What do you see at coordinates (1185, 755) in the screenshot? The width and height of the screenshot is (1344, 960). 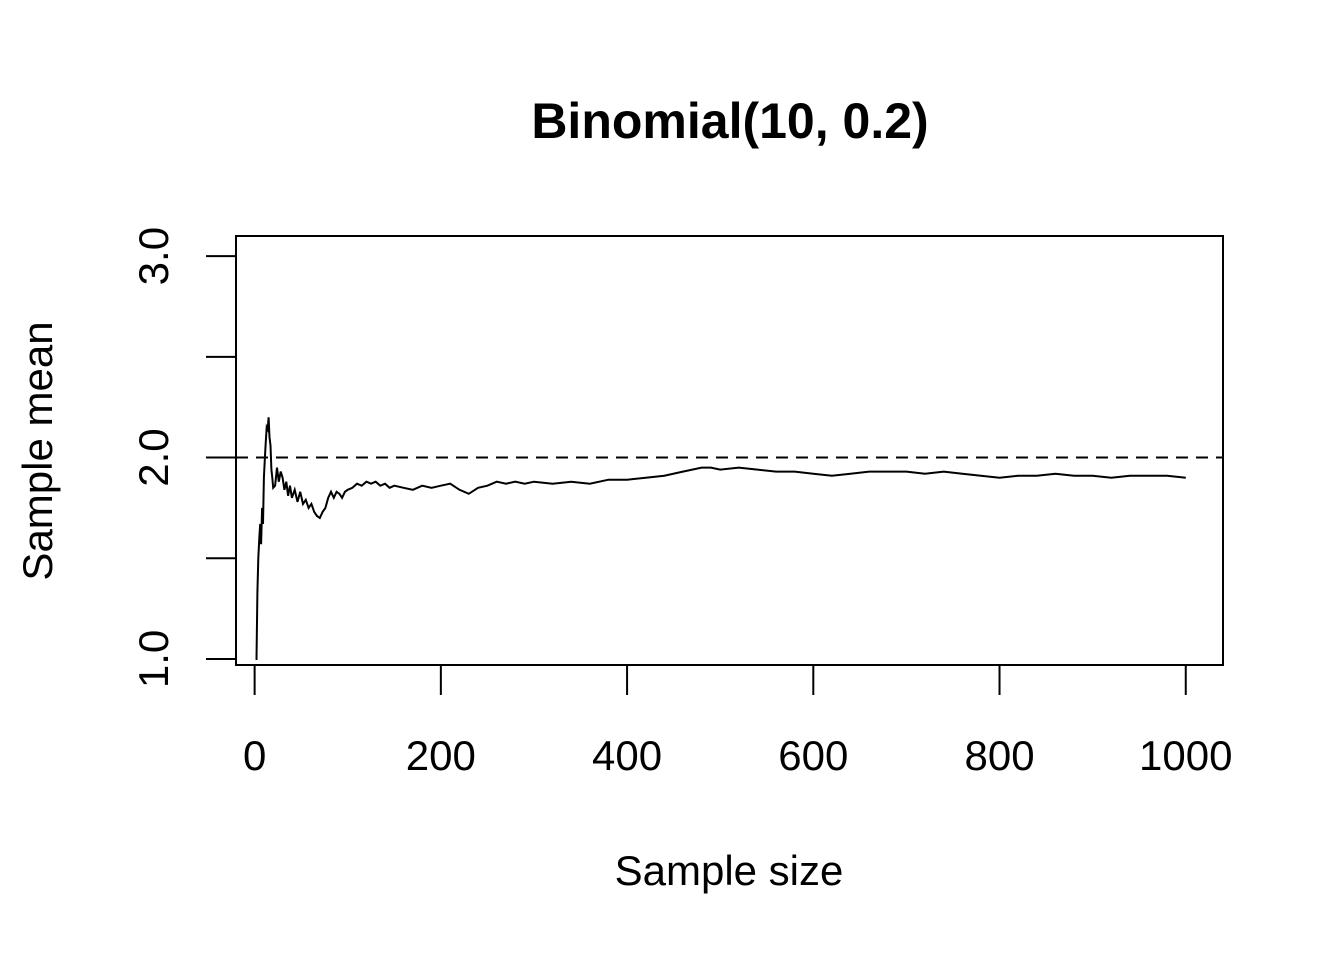 I see `x-tick-label: 1000` at bounding box center [1185, 755].